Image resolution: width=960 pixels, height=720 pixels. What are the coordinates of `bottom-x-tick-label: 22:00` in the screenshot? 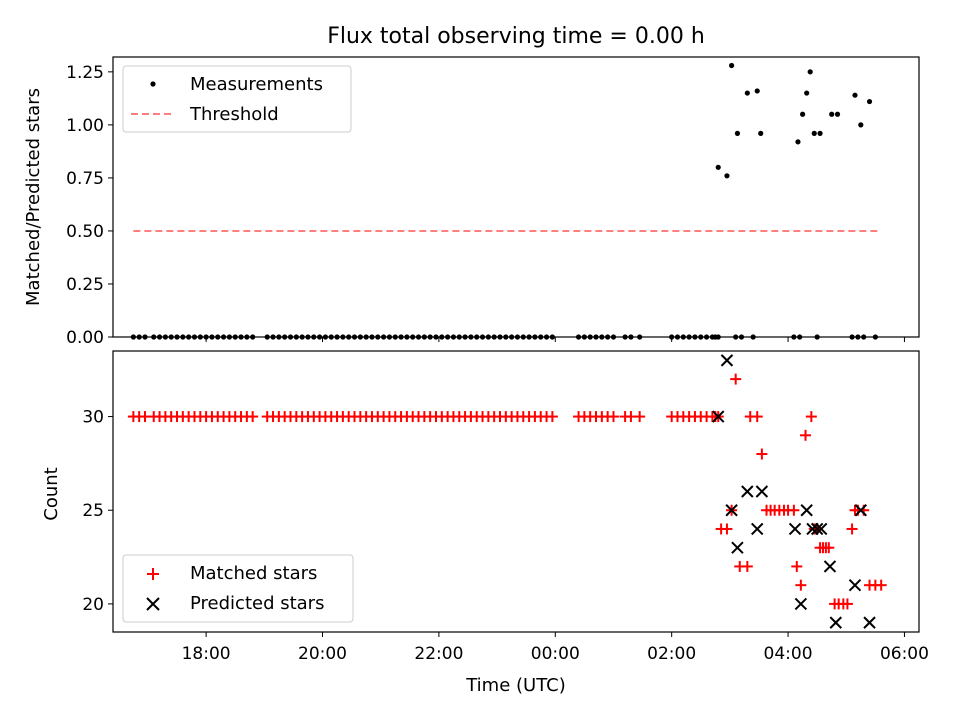 It's located at (438, 654).